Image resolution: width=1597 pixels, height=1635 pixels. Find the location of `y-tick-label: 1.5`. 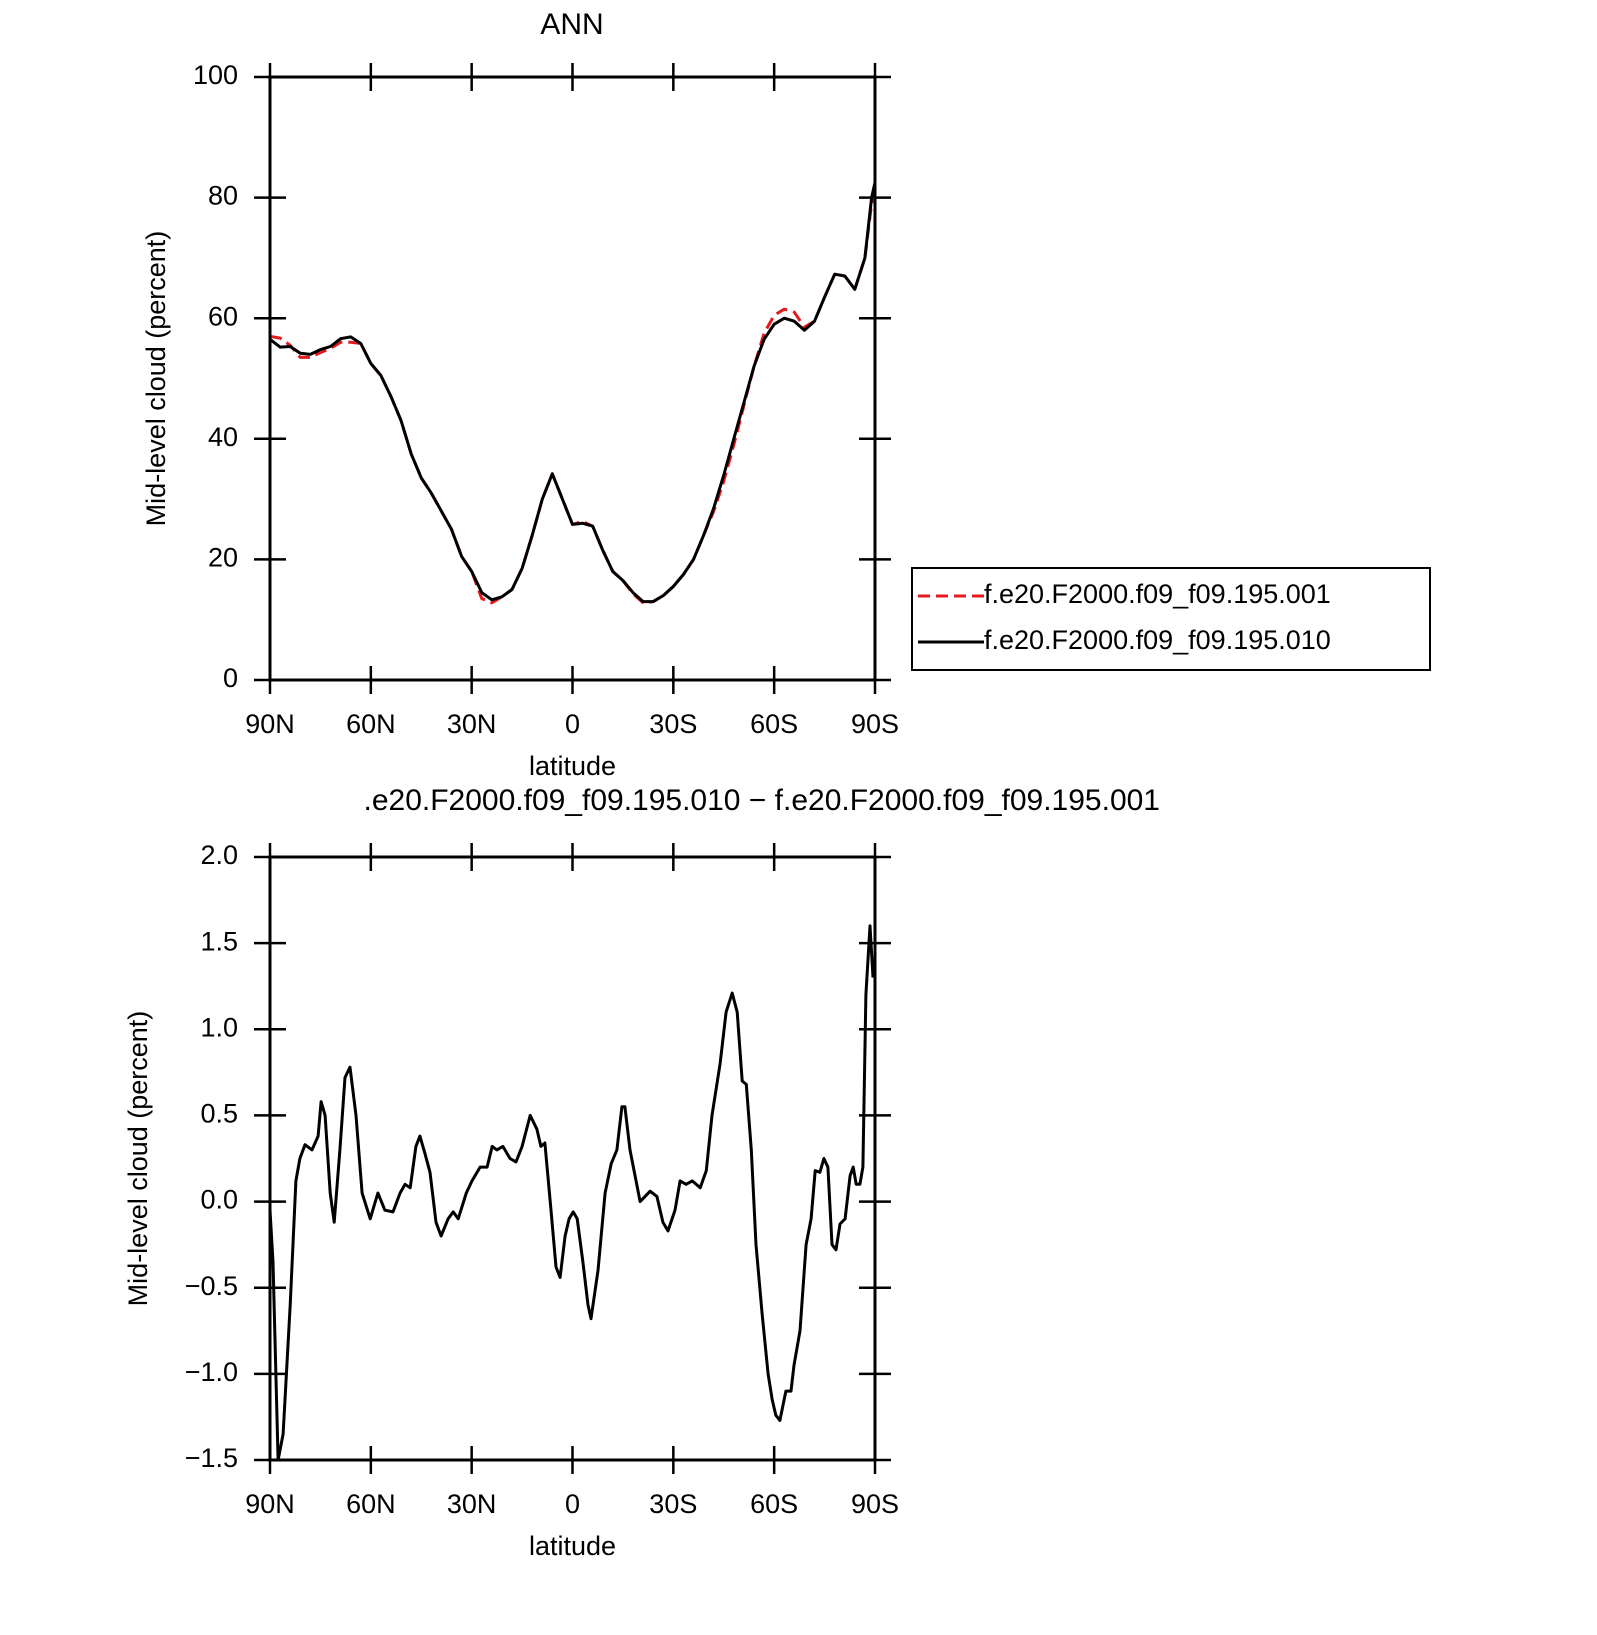

y-tick-label: 1.5 is located at coordinates (219, 941).